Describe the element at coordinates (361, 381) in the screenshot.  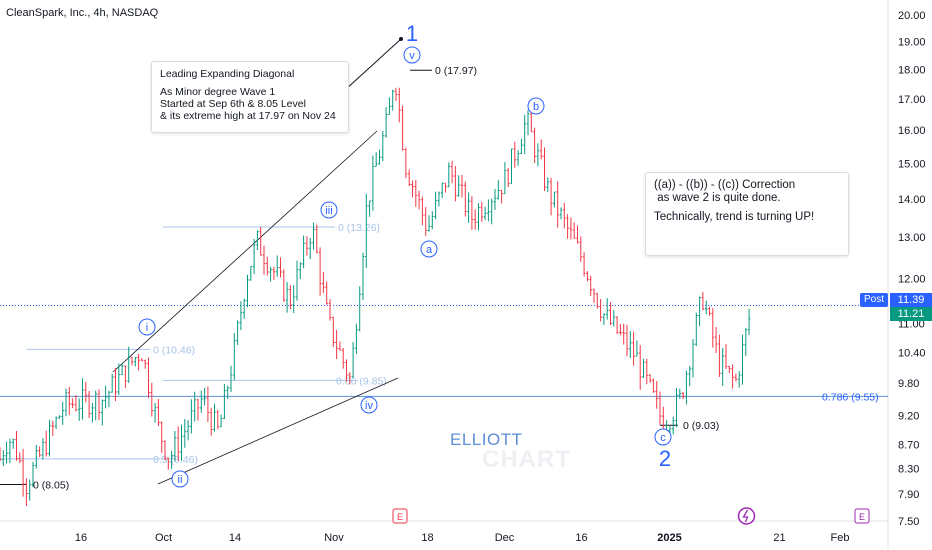
I see `fib-level-label: 0.66 (9.85)` at that location.